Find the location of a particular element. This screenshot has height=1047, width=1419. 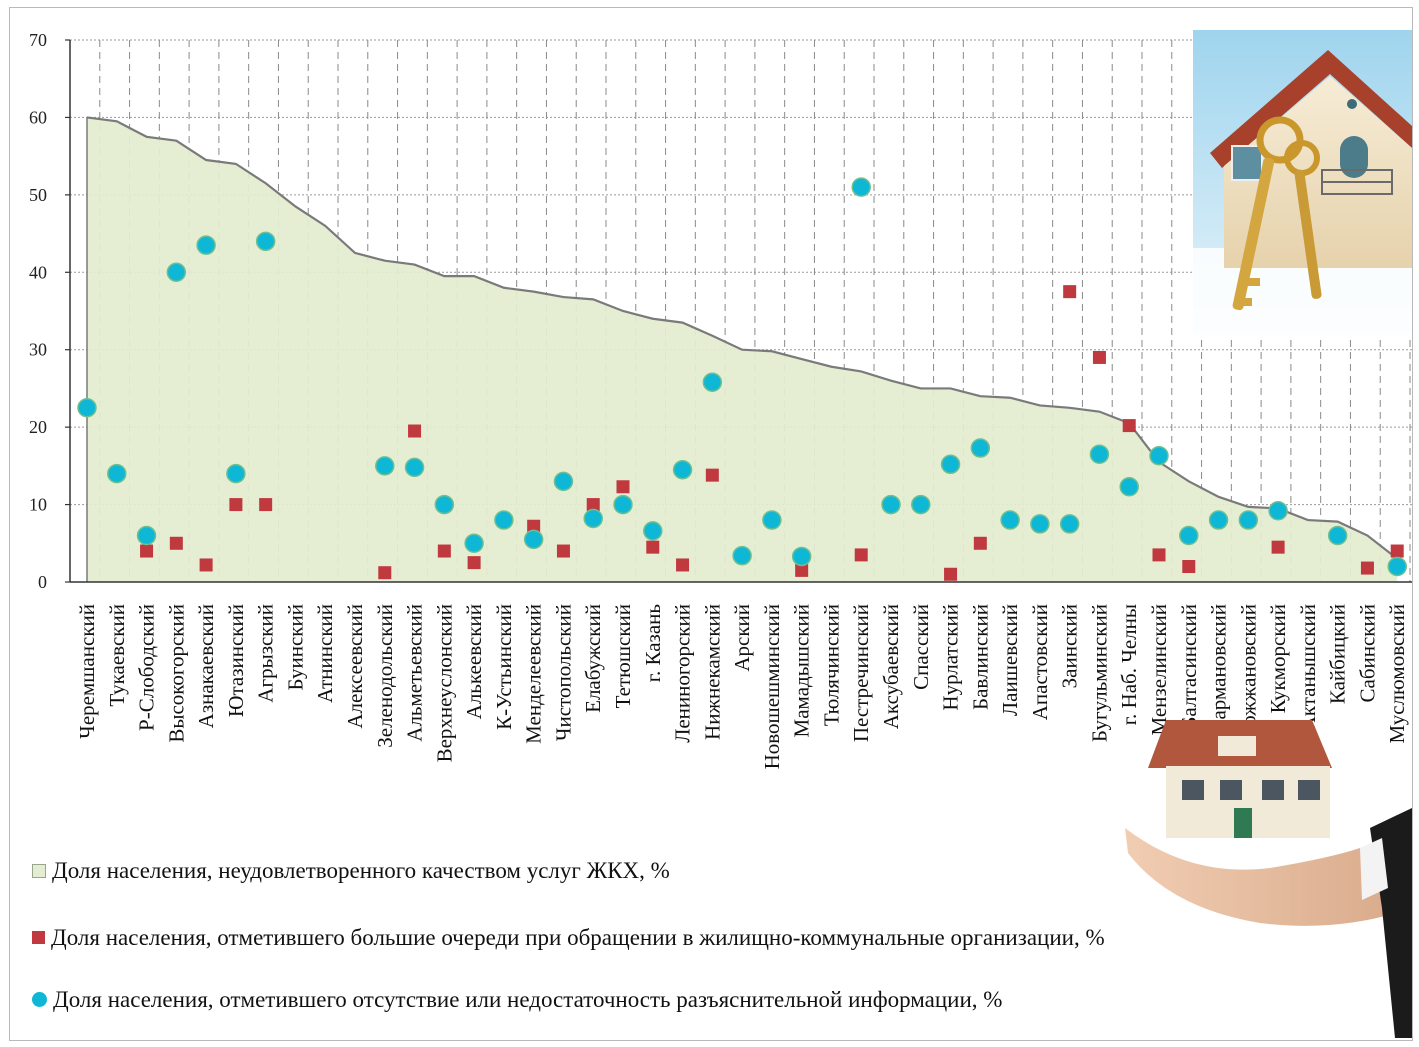

x-tick-label: г. Наб. Челны is located at coordinates (1129, 664).